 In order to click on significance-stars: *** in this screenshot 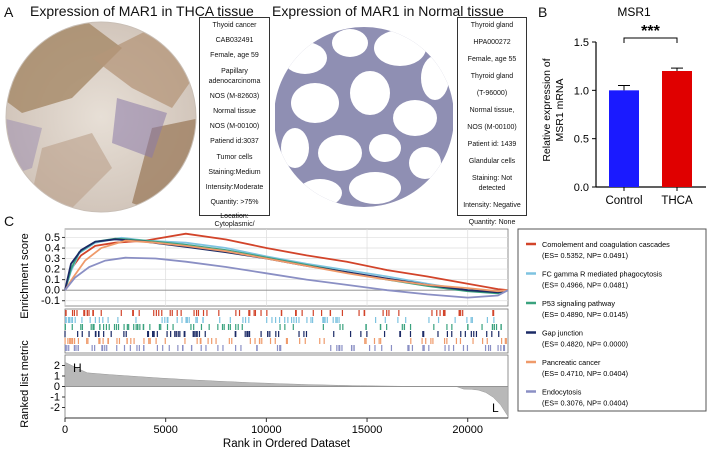, I will do `click(650, 31)`.